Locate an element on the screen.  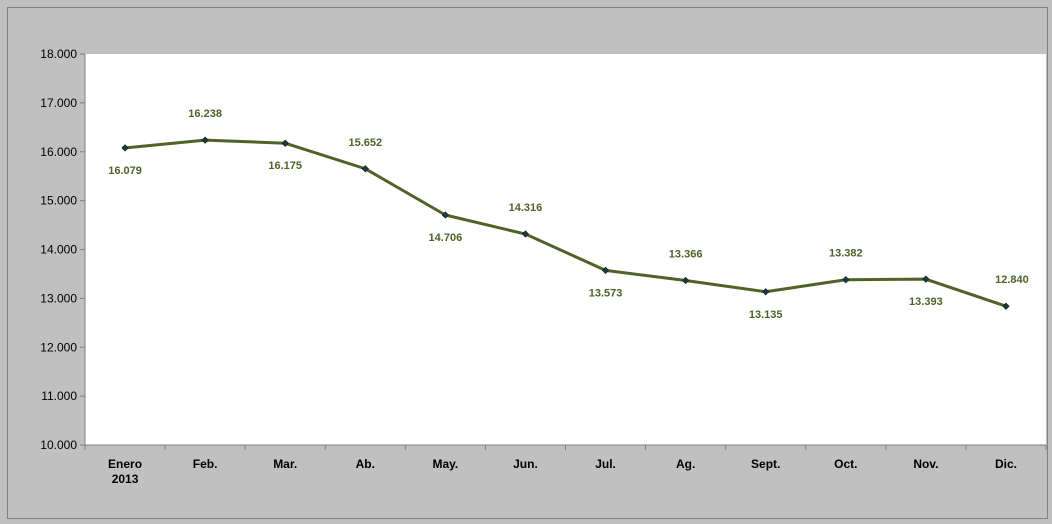
data-label: 12.840 is located at coordinates (1012, 280).